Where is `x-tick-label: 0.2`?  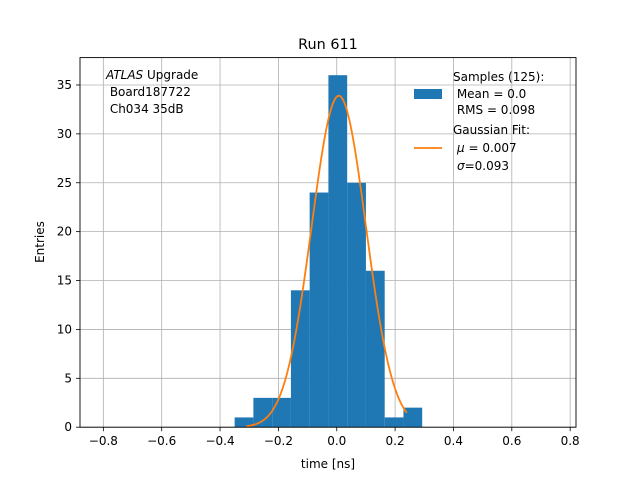
x-tick-label: 0.2 is located at coordinates (395, 441).